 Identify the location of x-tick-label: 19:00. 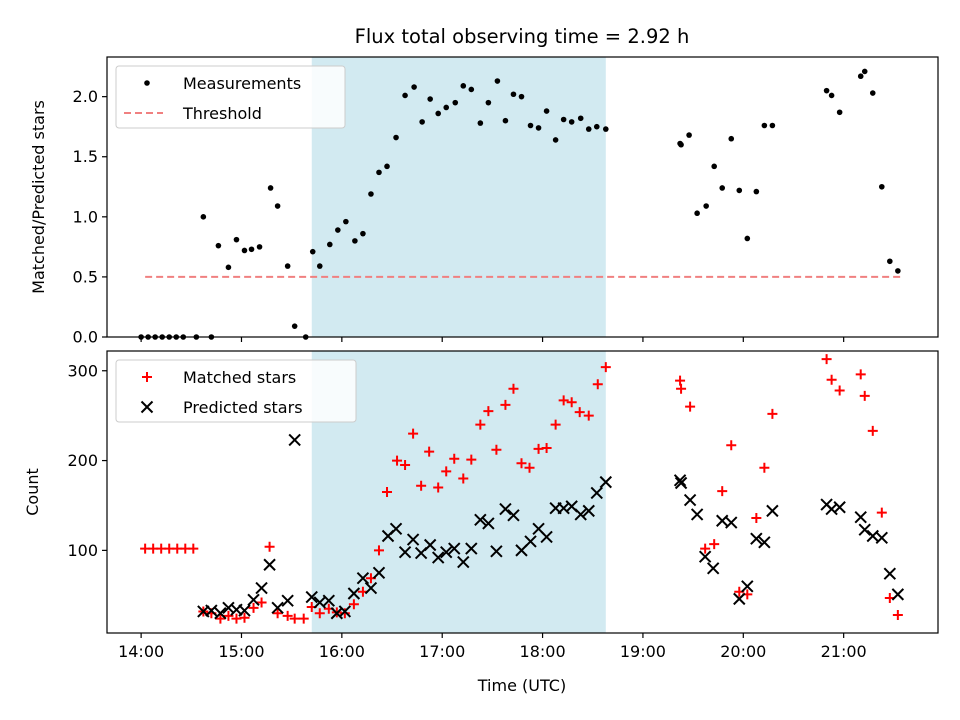
(643, 651).